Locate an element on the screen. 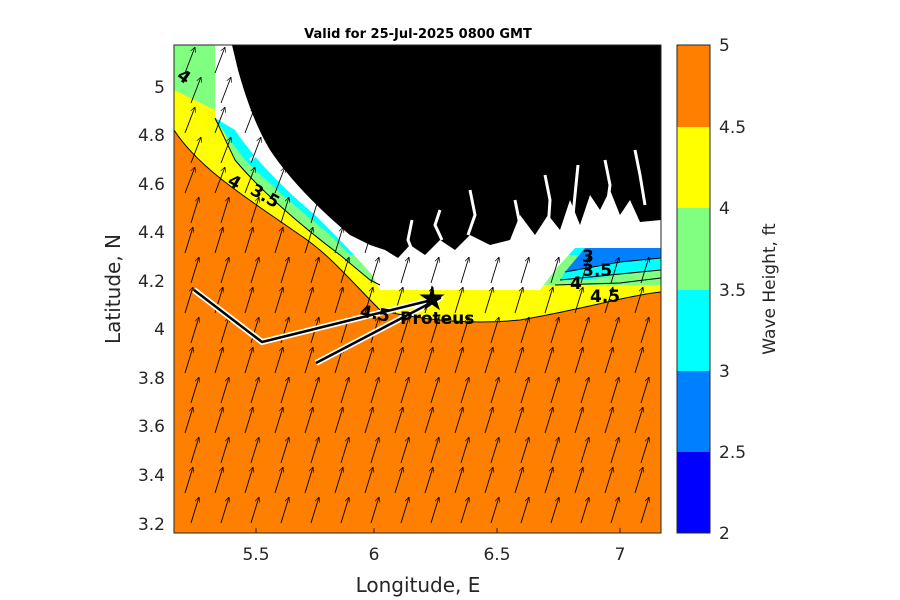 The height and width of the screenshot is (600, 900). contour-label: 3 is located at coordinates (588, 257).